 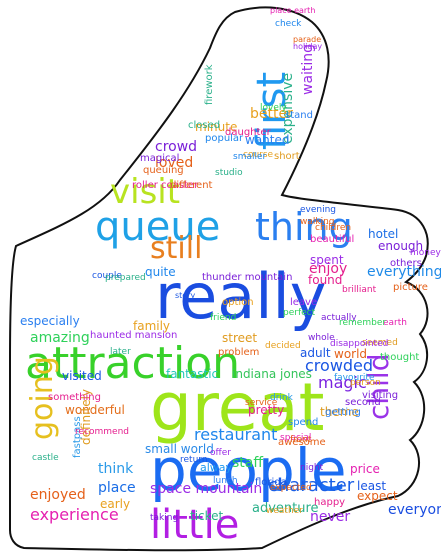 What do you see at coordinates (321, 338) in the screenshot?
I see `cloud-word: whole` at bounding box center [321, 338].